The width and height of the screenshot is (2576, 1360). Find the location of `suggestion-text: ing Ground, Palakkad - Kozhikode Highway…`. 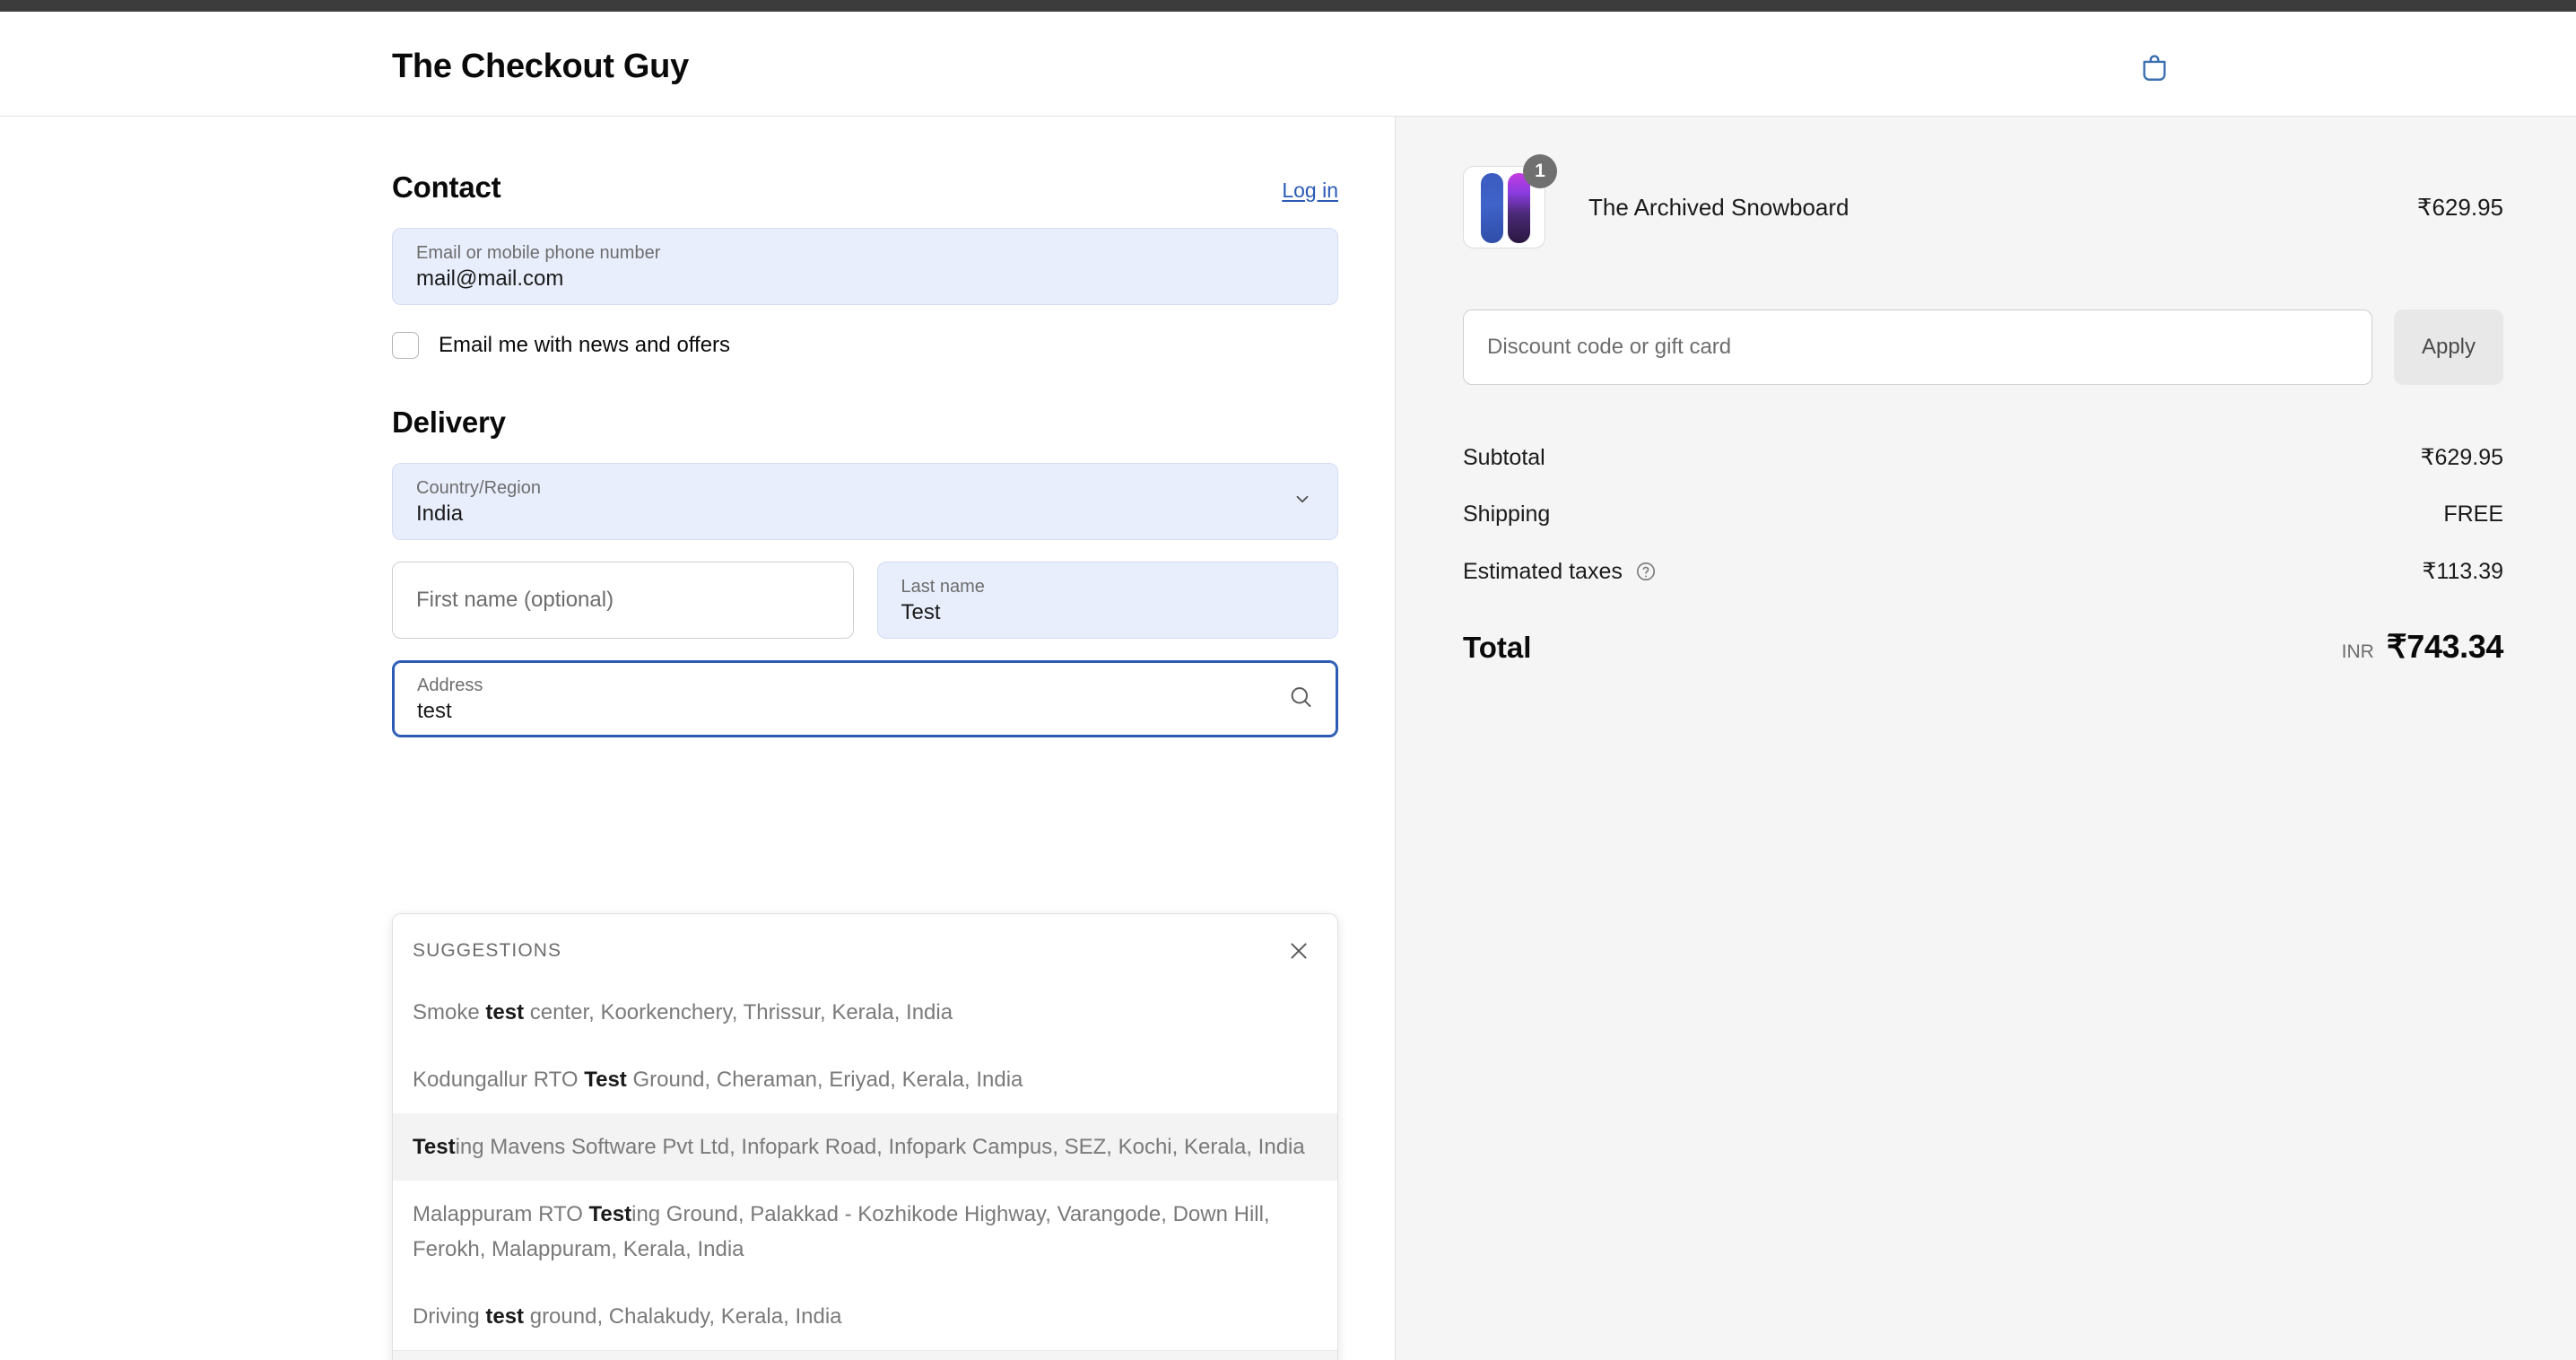

suggestion-text: ing Ground, Palakkad - Kozhikode Highway… is located at coordinates (841, 1231).